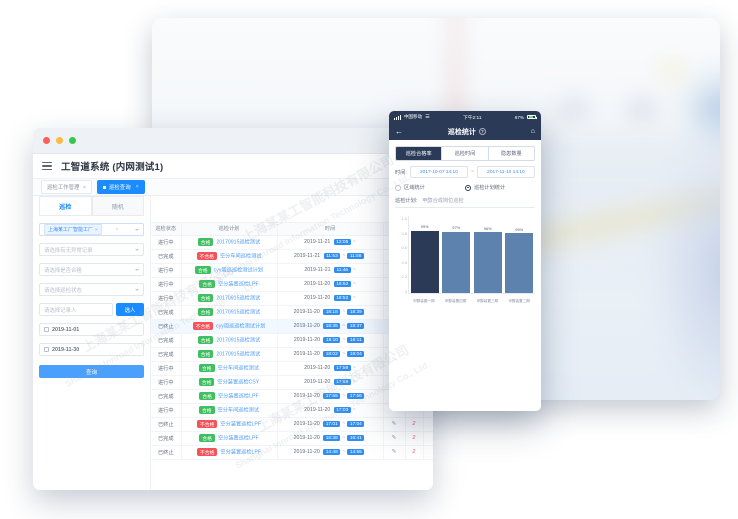 The image size is (738, 519). I want to click on y-tick-label: 0.8, so click(404, 233).